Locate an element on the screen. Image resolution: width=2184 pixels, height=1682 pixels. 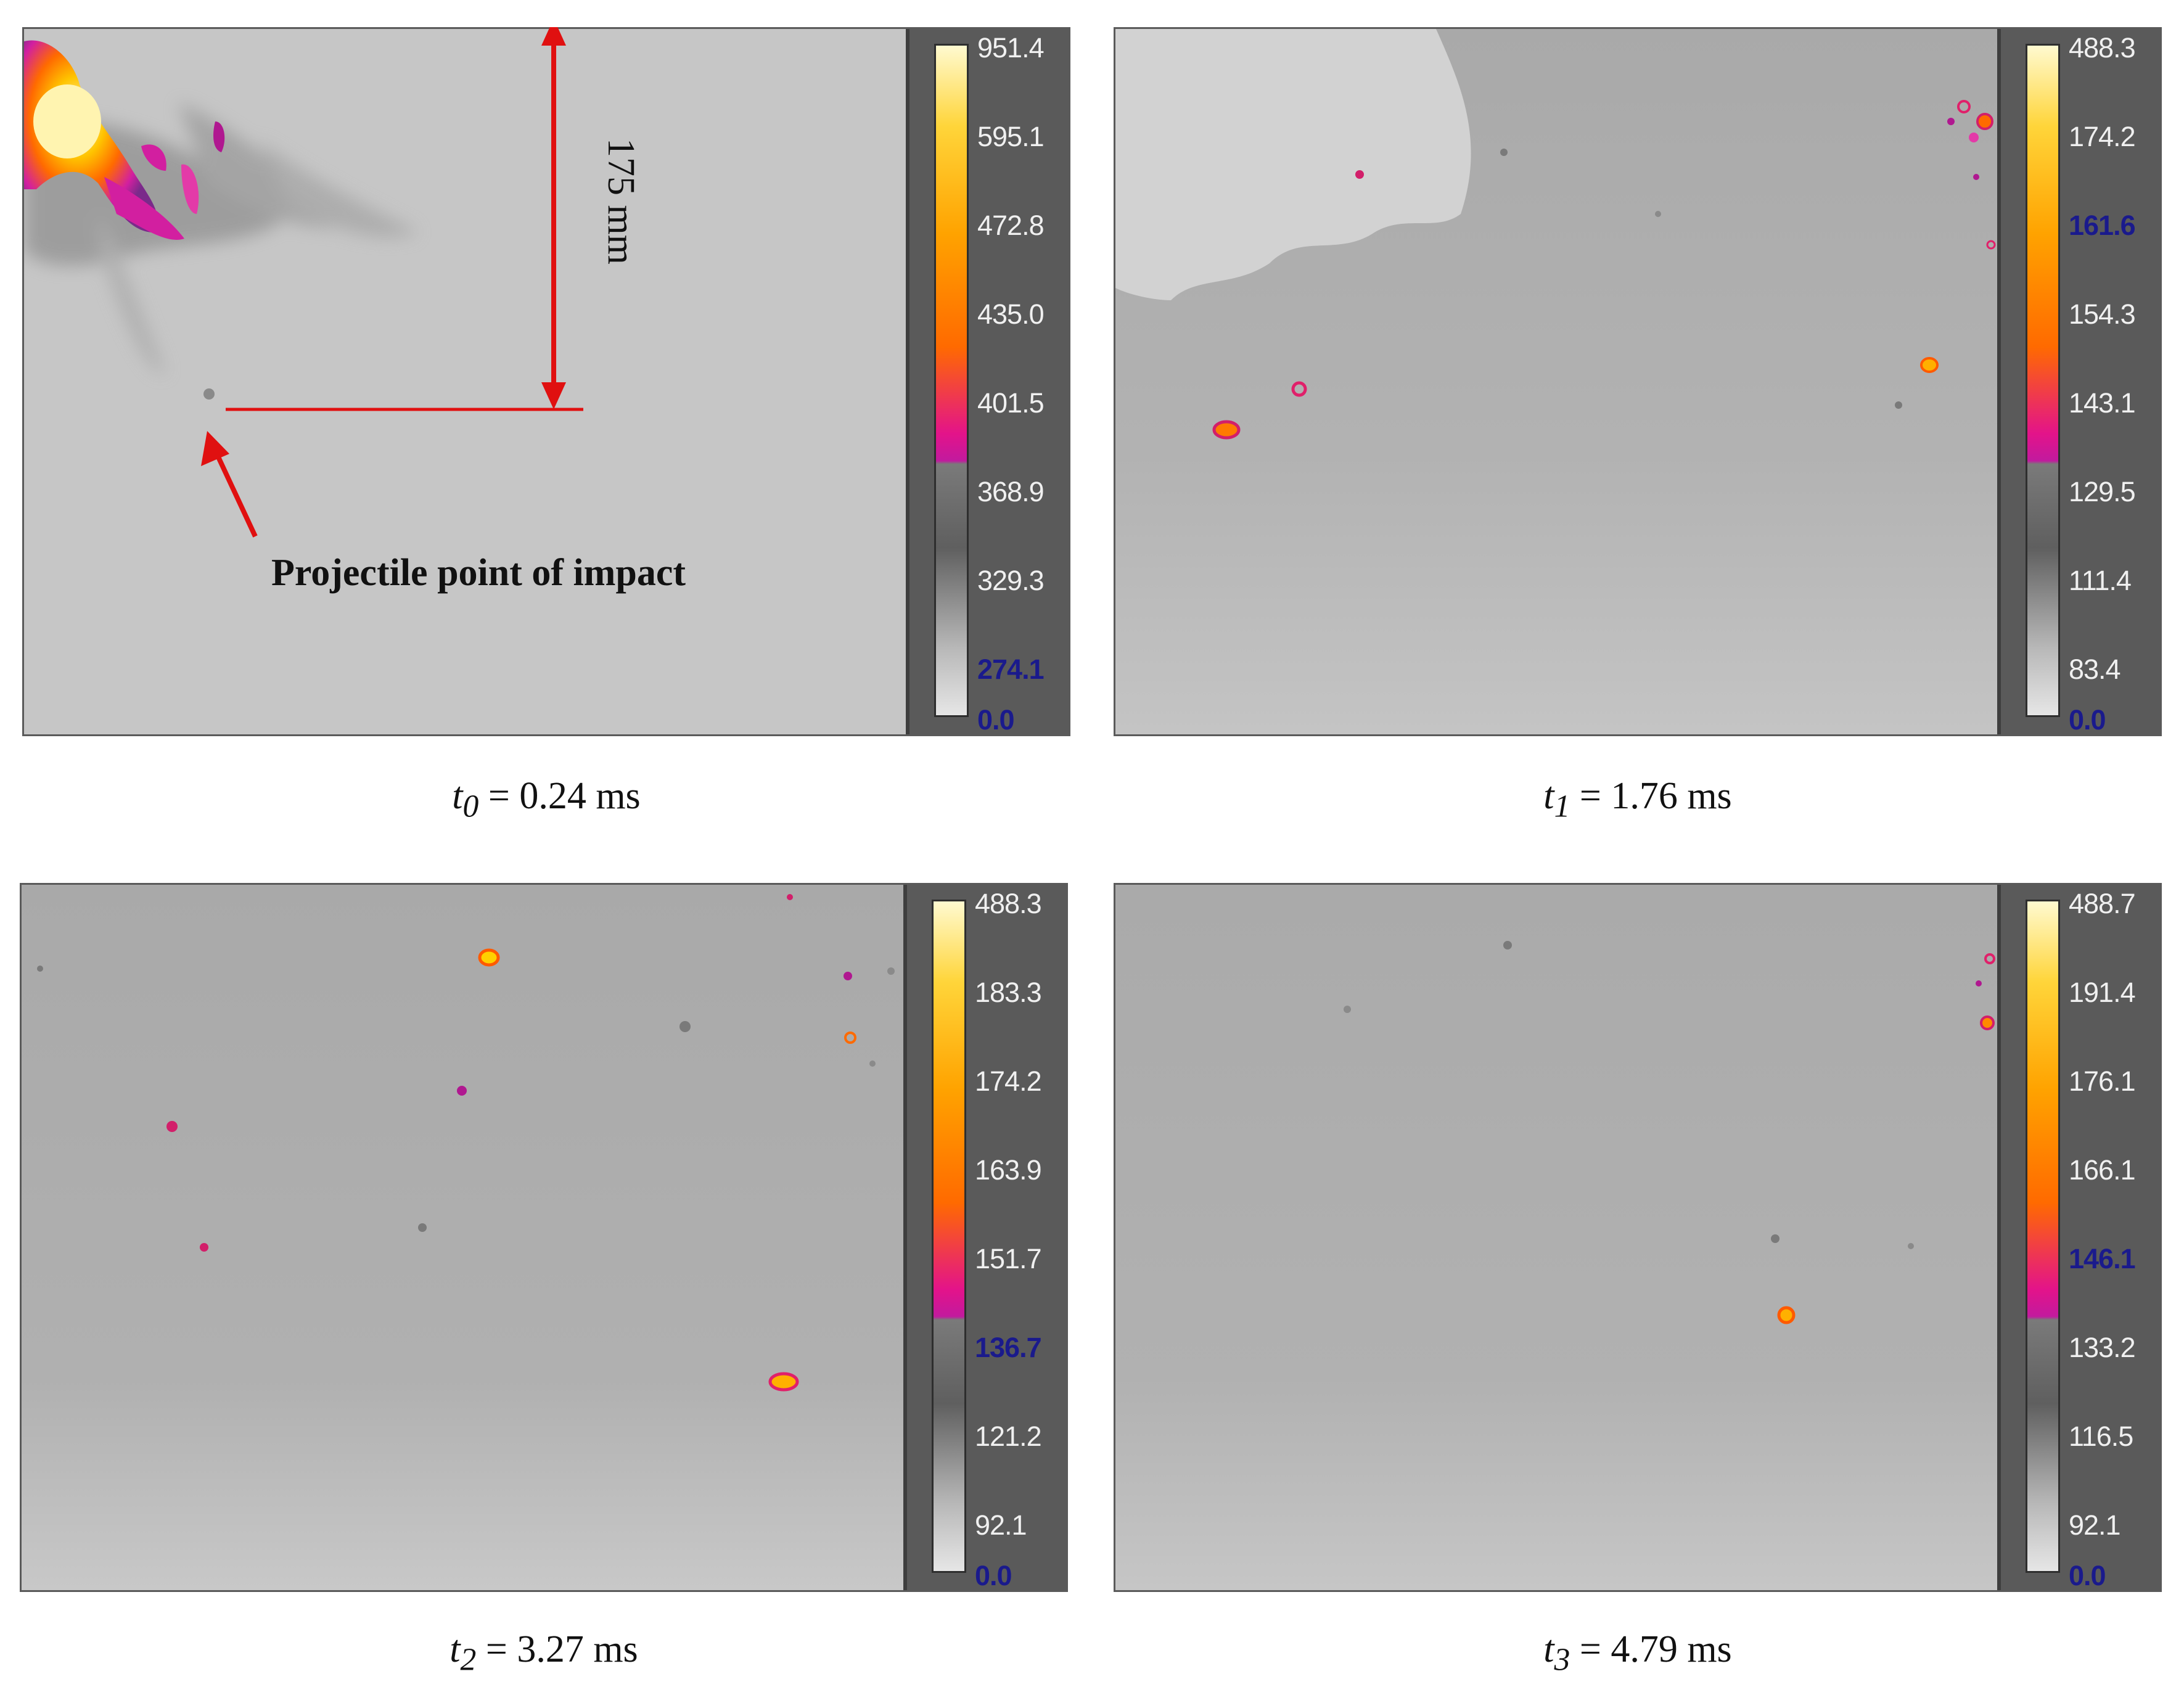
scale-tick: 401.5 is located at coordinates (1011, 403).